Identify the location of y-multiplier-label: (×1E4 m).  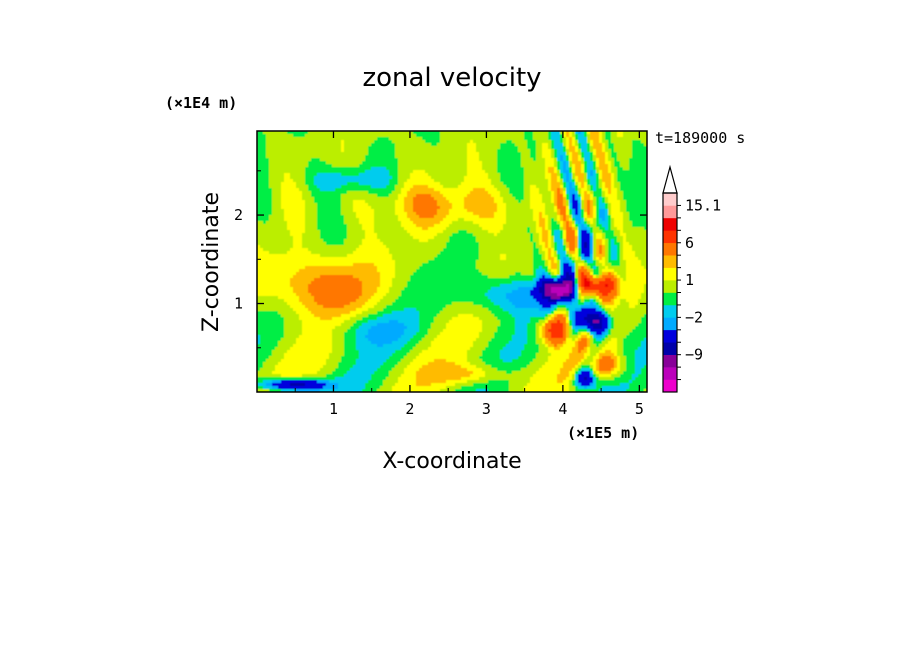
(201, 103).